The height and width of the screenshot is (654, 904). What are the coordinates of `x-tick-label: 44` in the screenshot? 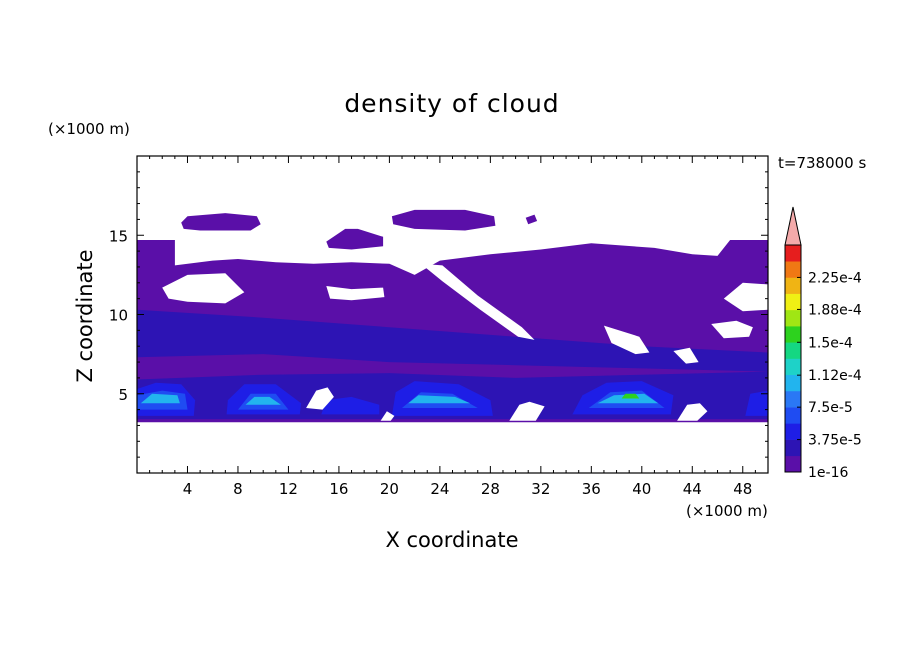 It's located at (692, 489).